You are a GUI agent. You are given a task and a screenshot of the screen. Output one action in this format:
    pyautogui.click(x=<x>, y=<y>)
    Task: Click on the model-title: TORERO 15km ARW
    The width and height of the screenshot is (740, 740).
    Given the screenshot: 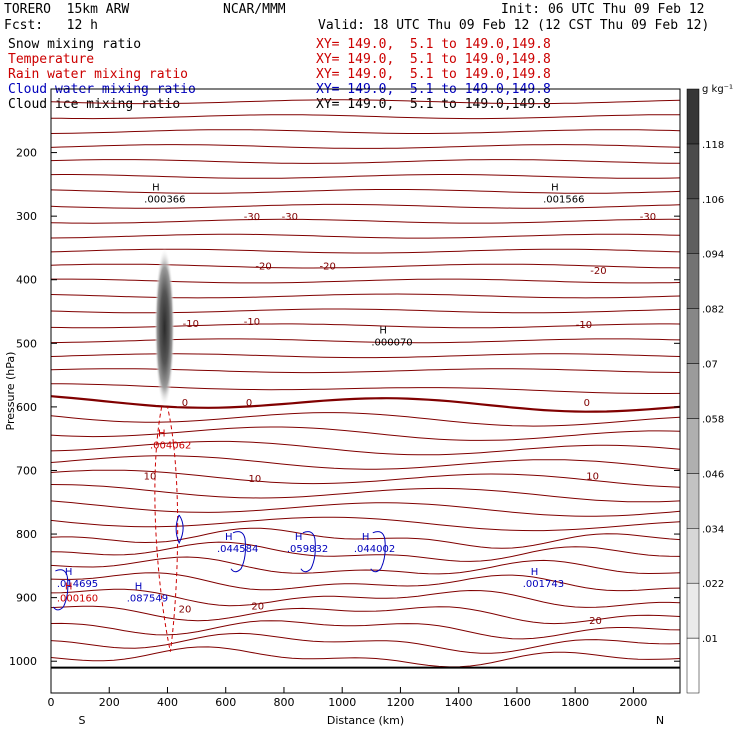 What is the action you would take?
    pyautogui.click(x=67, y=9)
    